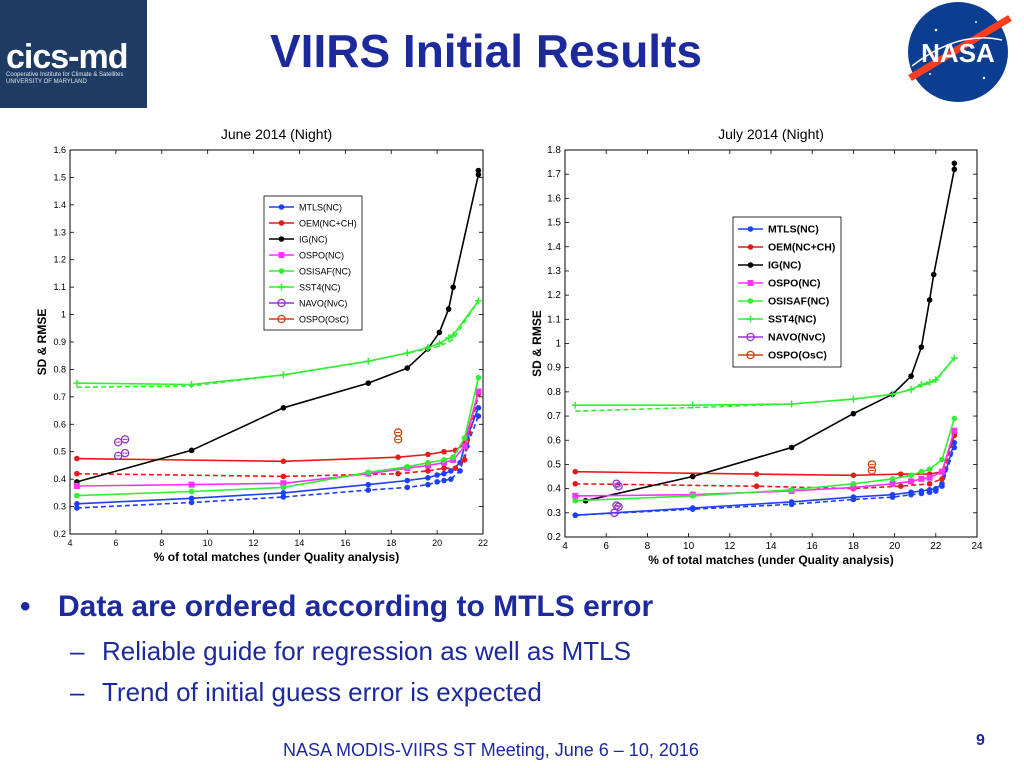 The width and height of the screenshot is (1024, 768). What do you see at coordinates (67, 57) in the screenshot?
I see `cics-md-logo-text: cics-md` at bounding box center [67, 57].